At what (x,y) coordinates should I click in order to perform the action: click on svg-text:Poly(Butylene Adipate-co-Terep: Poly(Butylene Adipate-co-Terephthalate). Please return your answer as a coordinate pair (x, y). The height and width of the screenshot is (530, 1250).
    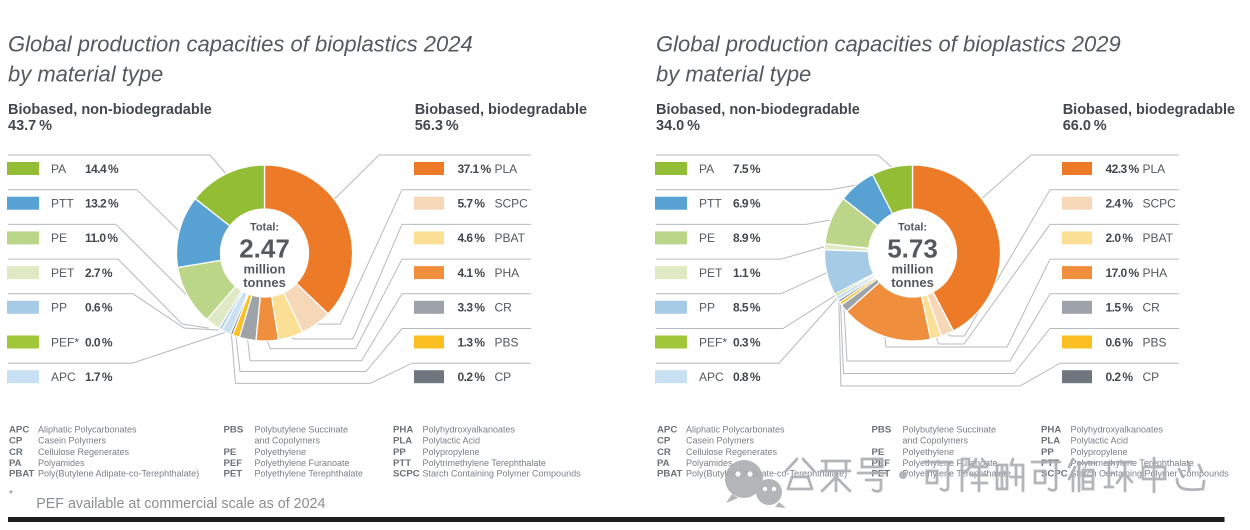
    Looking at the image, I should click on (118, 473).